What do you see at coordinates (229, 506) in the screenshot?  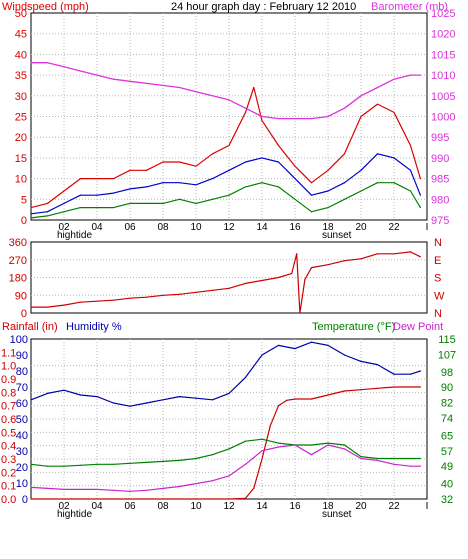 I see `climate-xtick-12: 12` at bounding box center [229, 506].